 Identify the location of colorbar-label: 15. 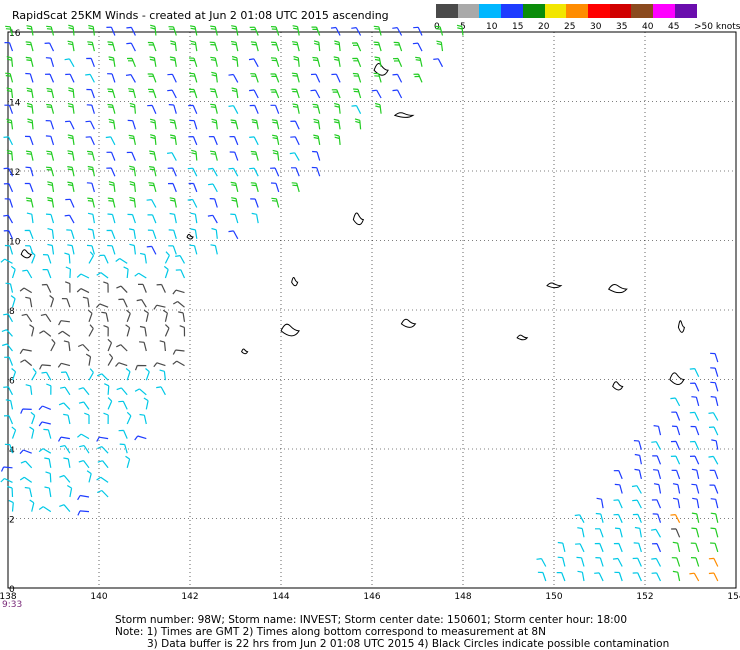
(518, 27).